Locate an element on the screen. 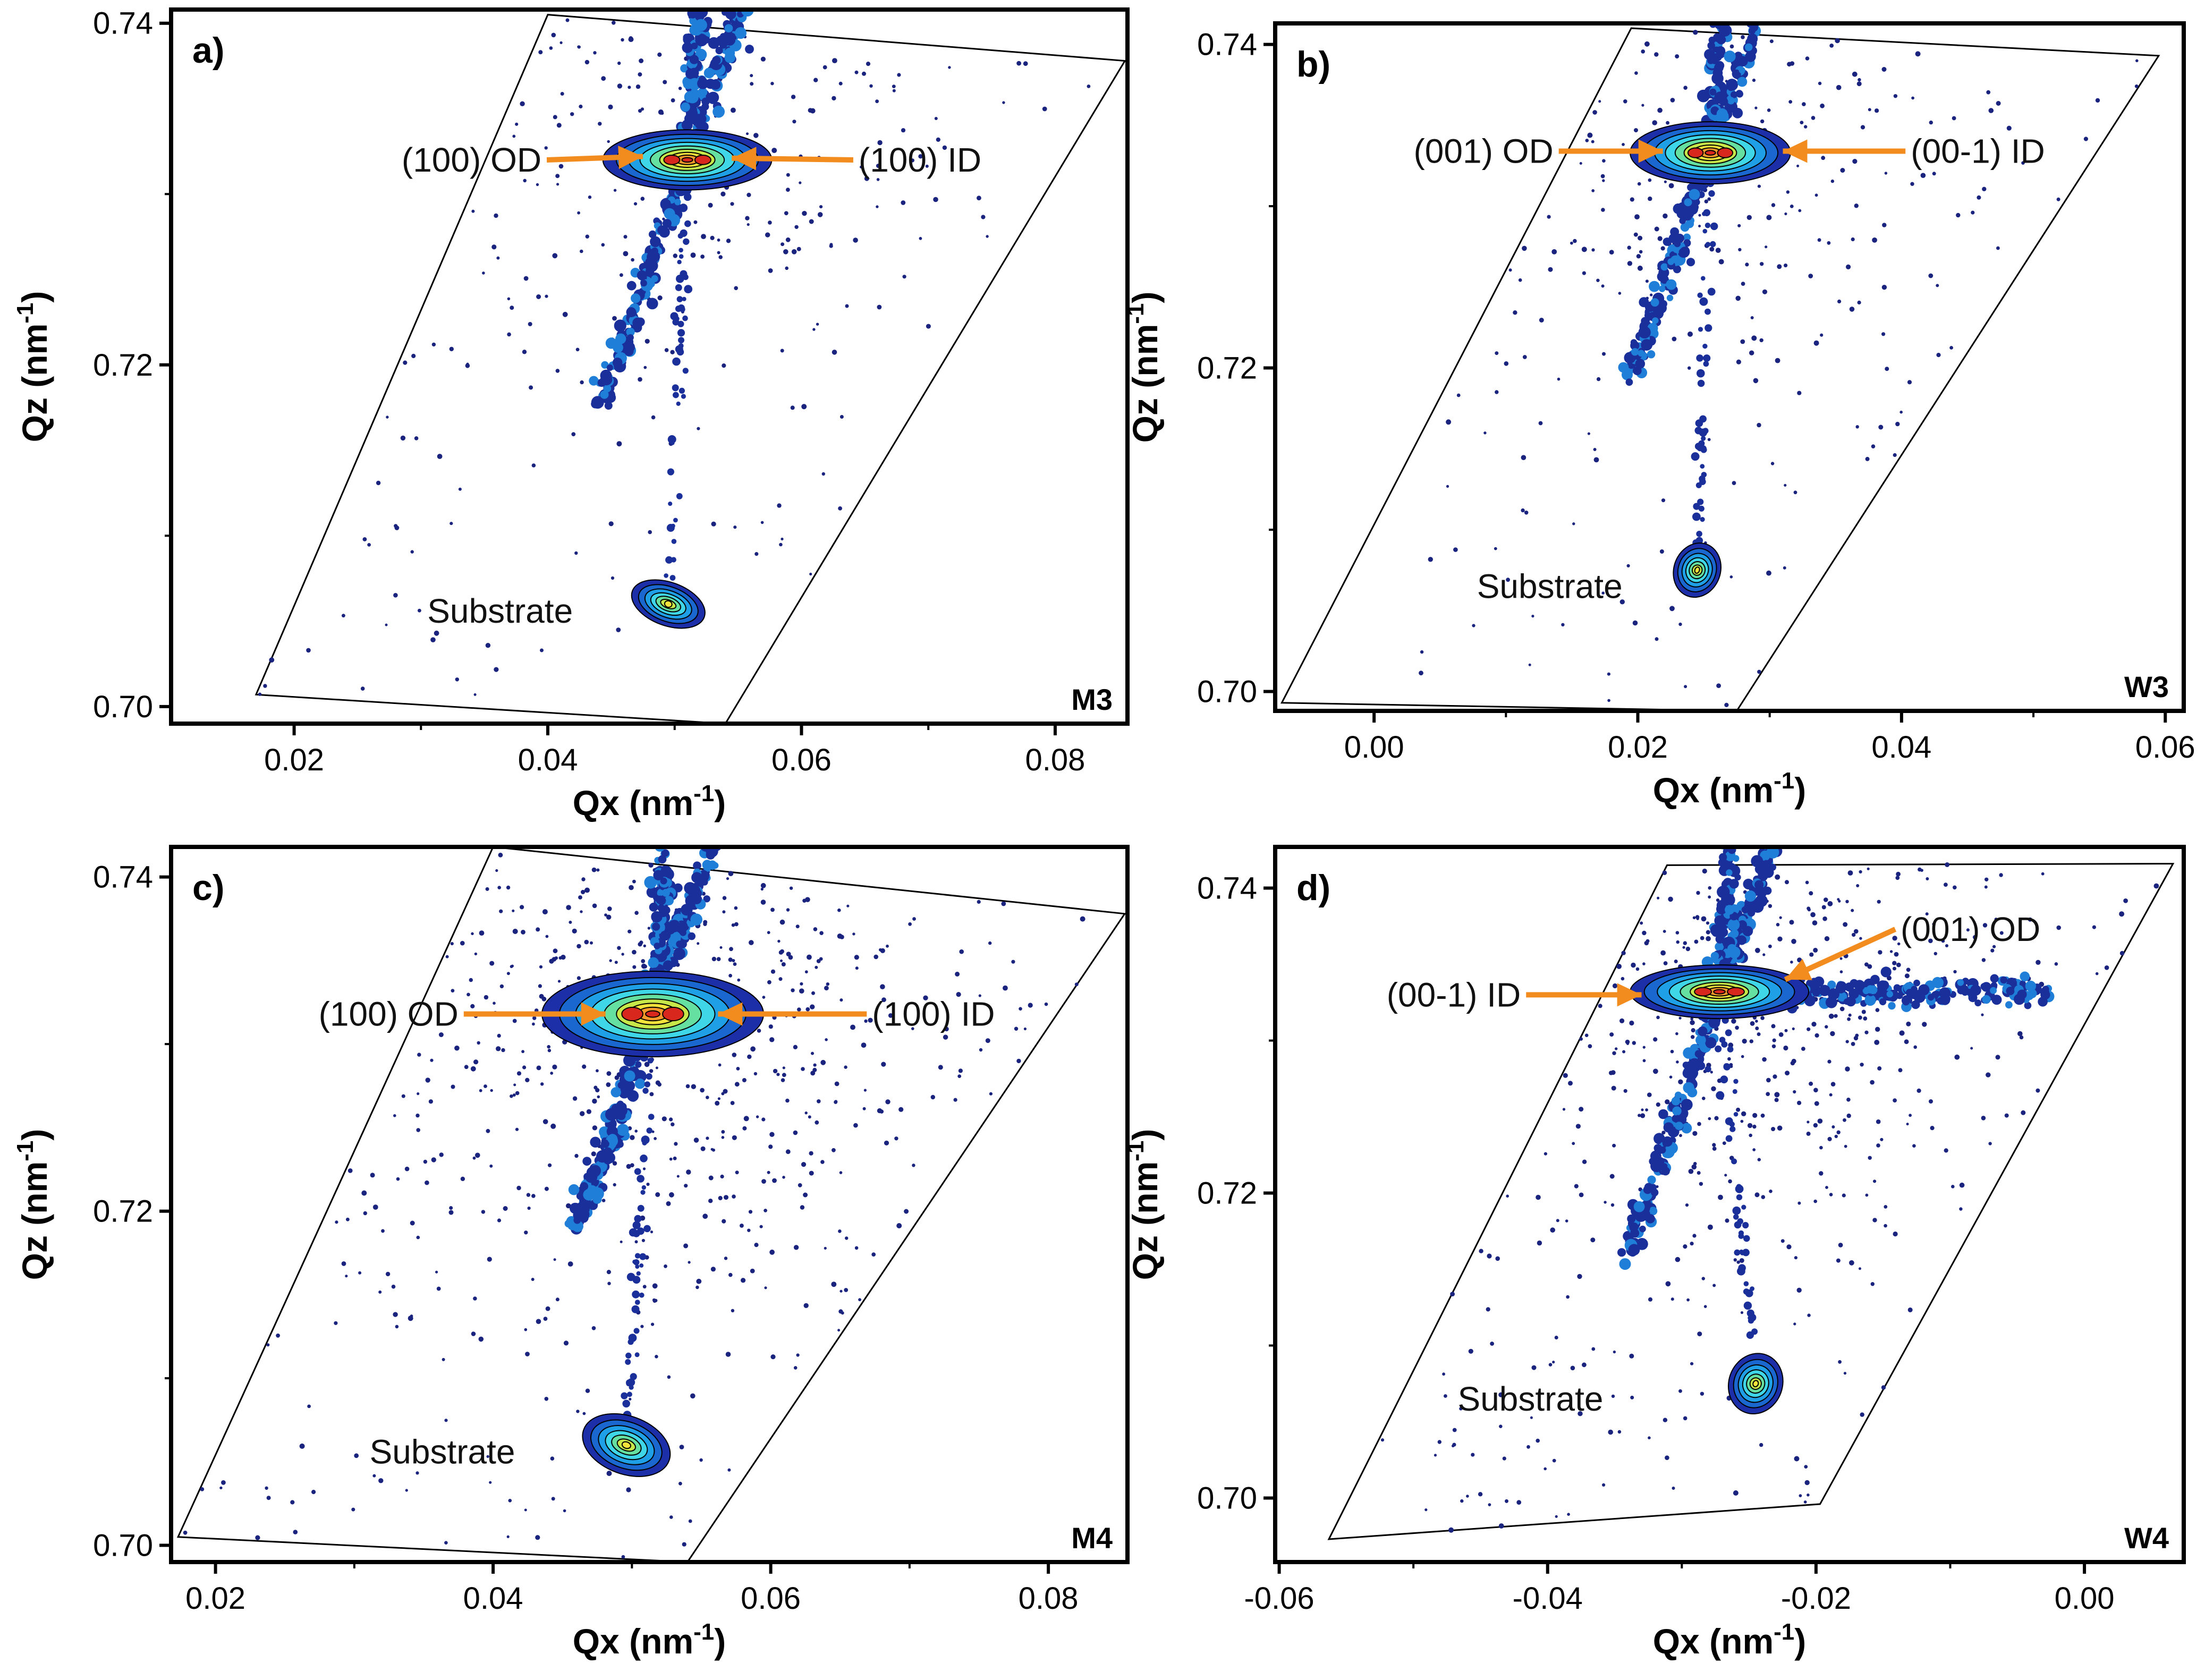  x-tick-label: -0.06 is located at coordinates (1279, 1598).